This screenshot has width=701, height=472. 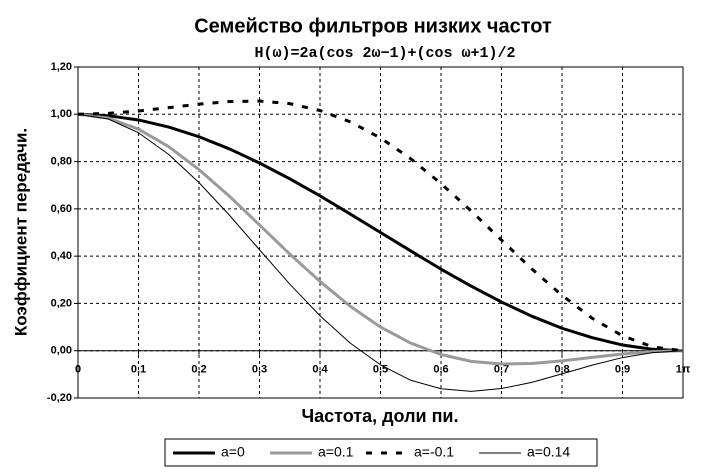 What do you see at coordinates (61, 256) in the screenshot?
I see `y-tick-label: 0,40` at bounding box center [61, 256].